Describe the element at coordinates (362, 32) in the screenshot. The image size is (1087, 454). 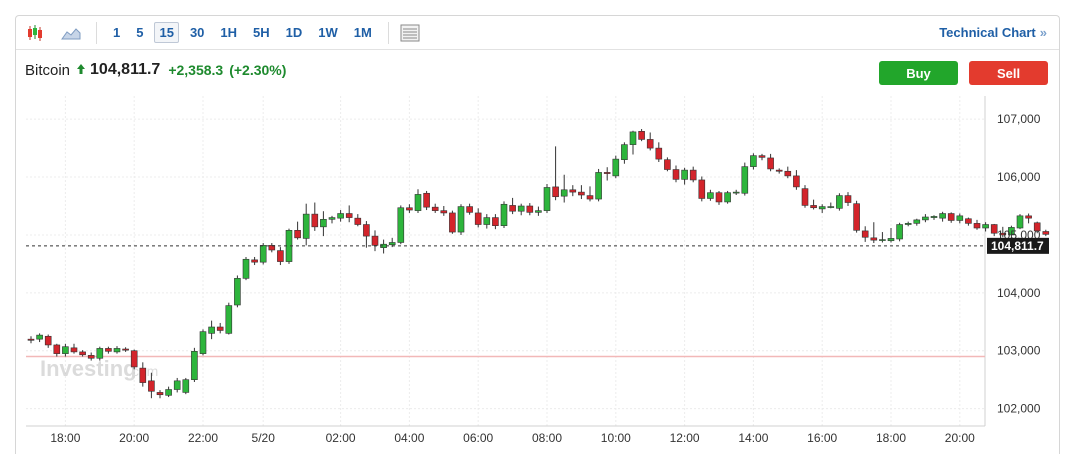
I see `timeframe-1m: 1M` at that location.